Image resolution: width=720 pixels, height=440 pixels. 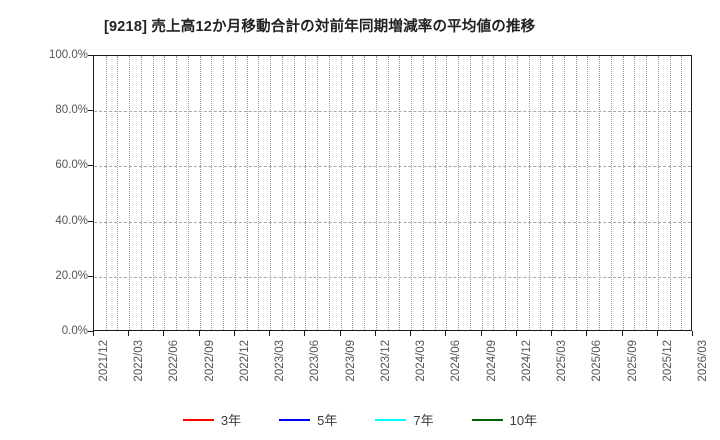 I want to click on y-axis-tick-label: 80.0%, so click(x=71, y=110).